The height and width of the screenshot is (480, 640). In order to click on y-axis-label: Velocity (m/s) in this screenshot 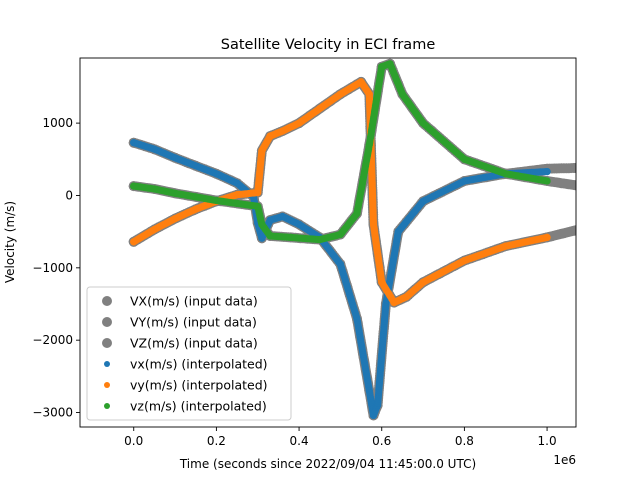, I will do `click(10, 242)`.